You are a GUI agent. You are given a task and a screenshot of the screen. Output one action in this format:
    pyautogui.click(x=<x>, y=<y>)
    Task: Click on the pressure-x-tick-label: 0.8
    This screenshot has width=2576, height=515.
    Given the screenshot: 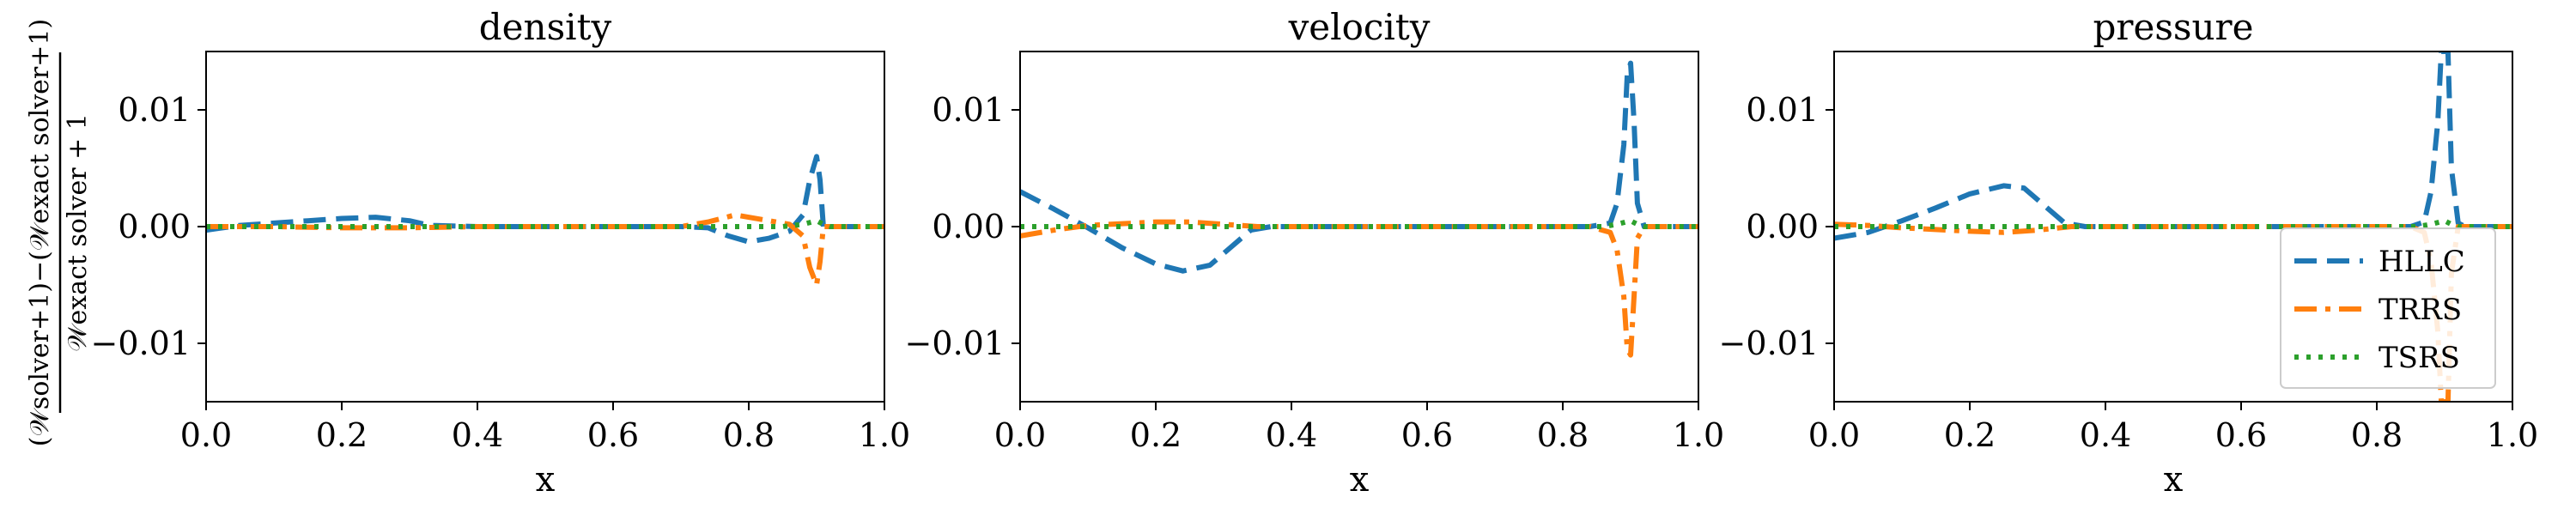 What is the action you would take?
    pyautogui.click(x=2377, y=435)
    